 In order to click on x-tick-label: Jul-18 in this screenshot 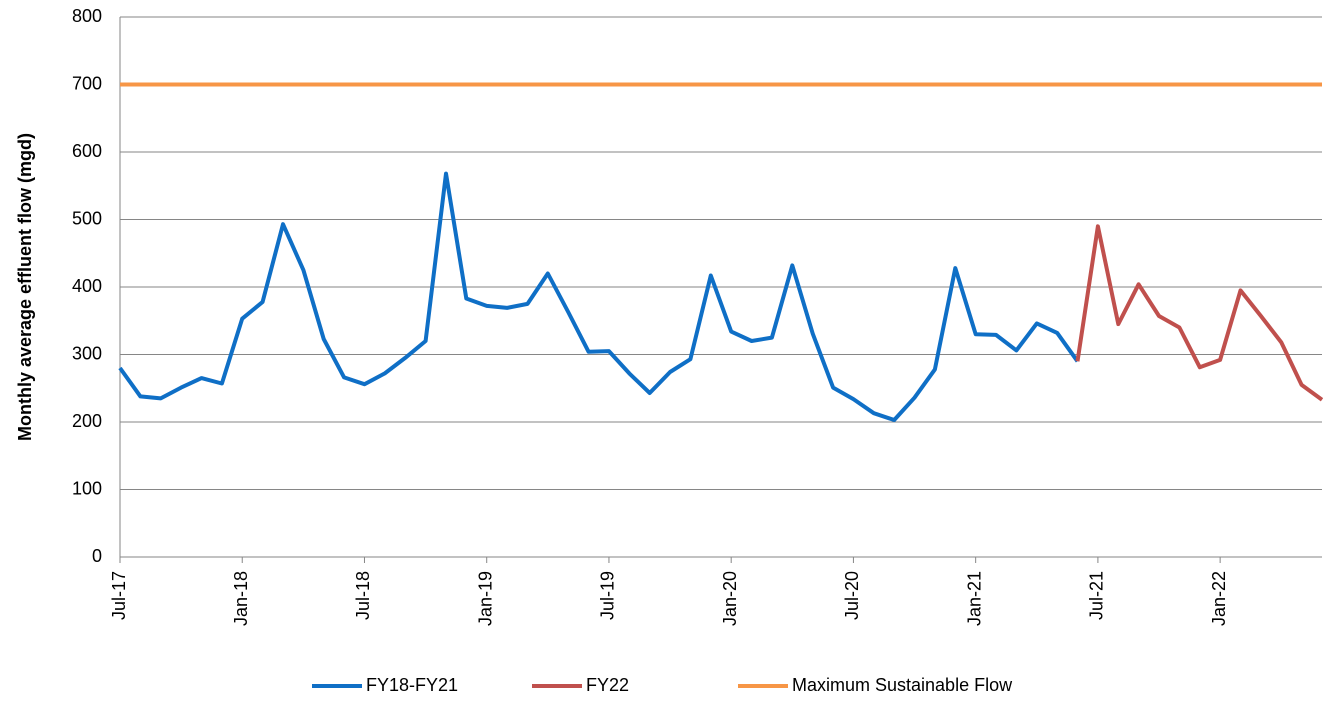, I will do `click(363, 595)`.